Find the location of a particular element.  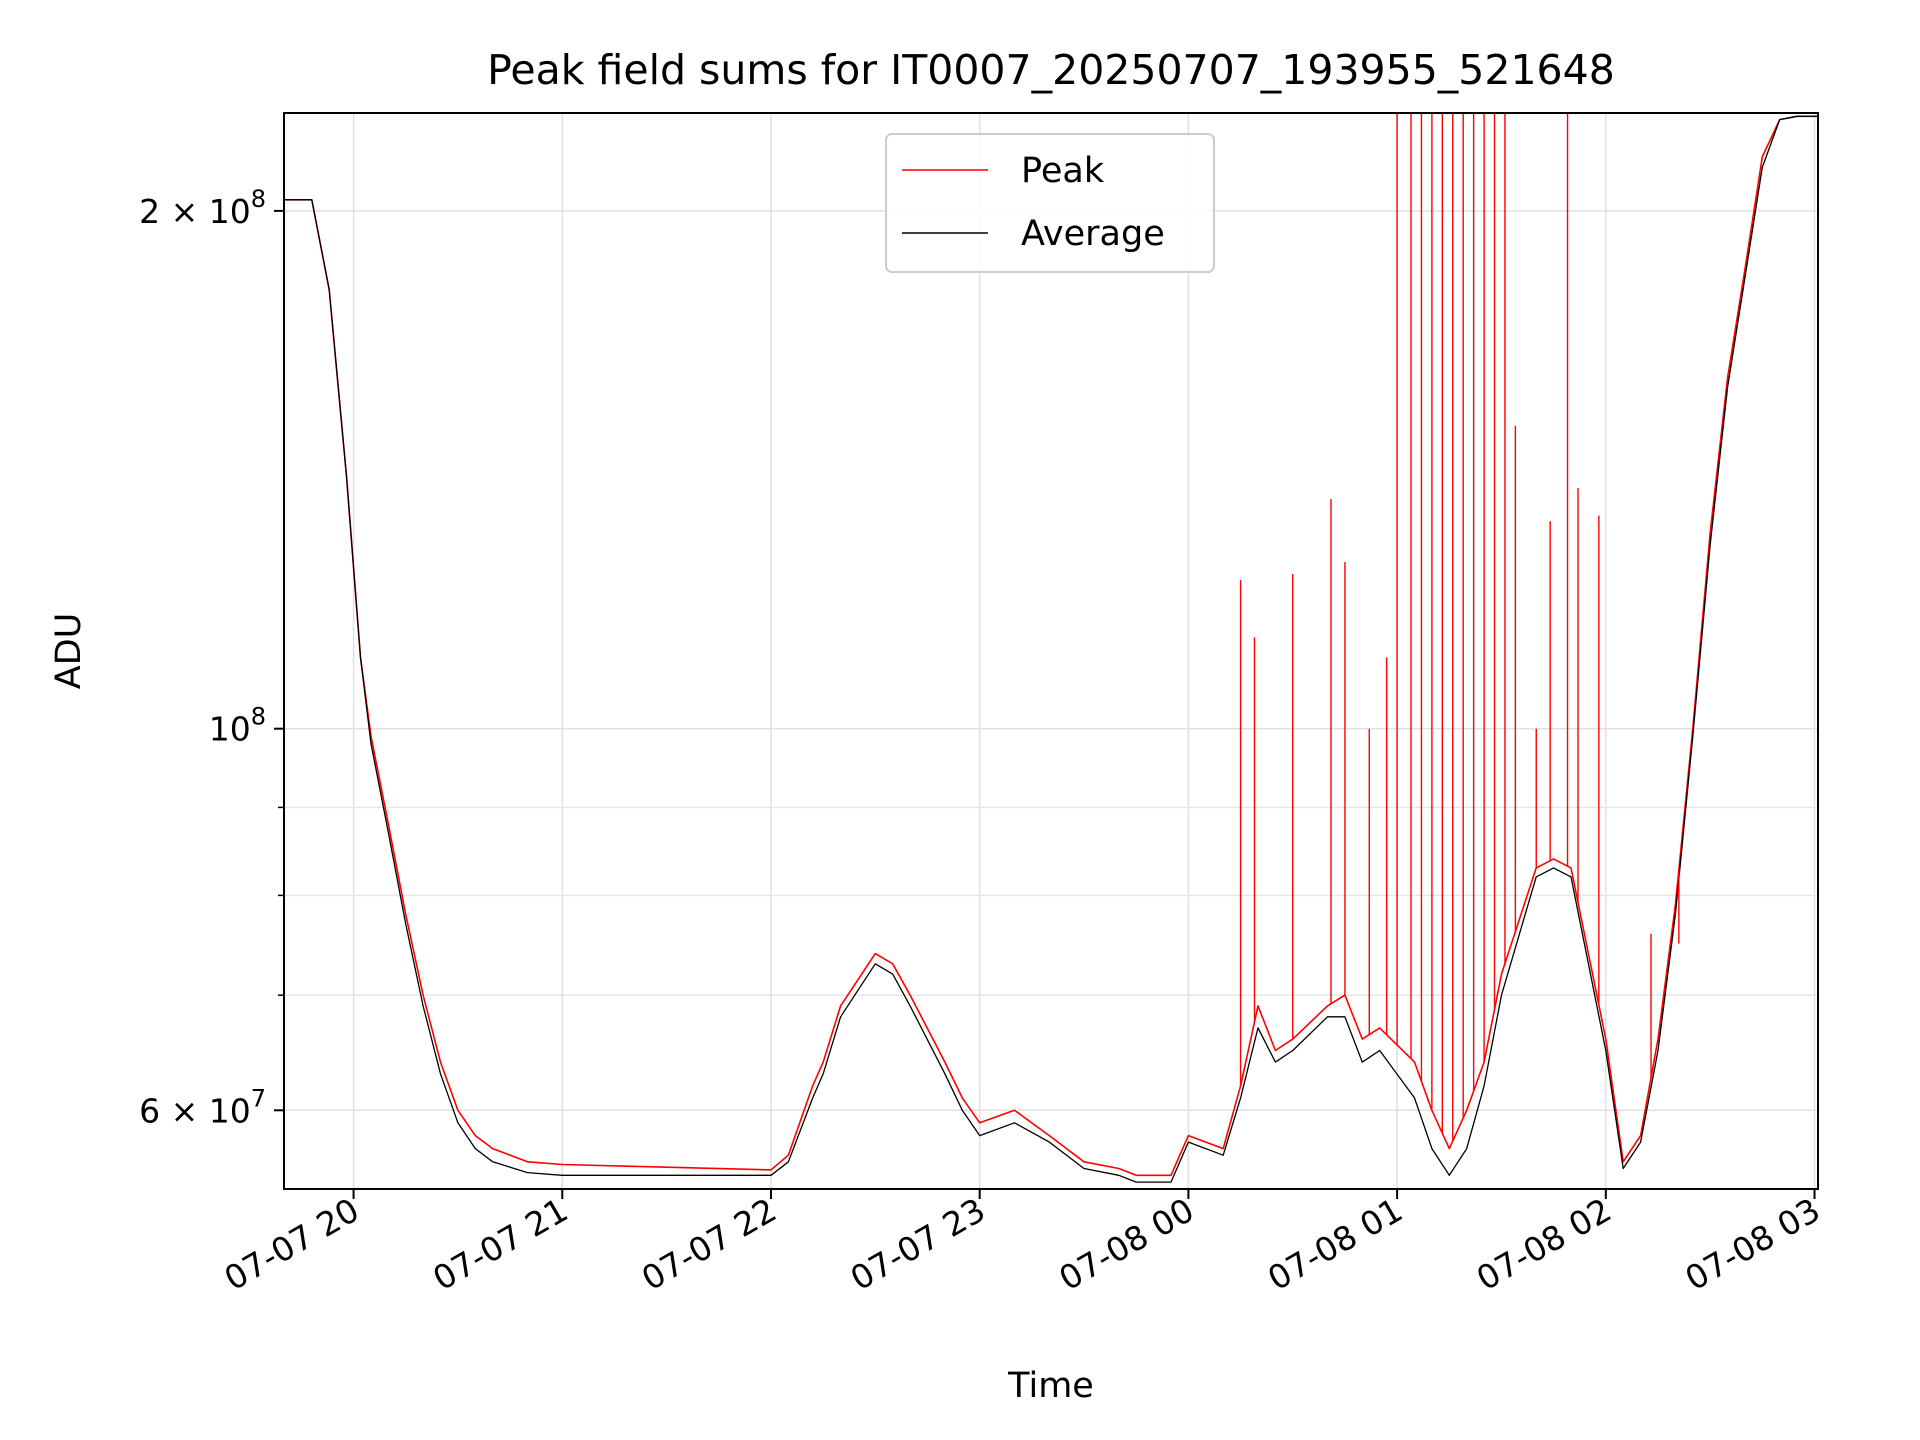

y-tick-mantissa: 2 × 10 is located at coordinates (195, 211).